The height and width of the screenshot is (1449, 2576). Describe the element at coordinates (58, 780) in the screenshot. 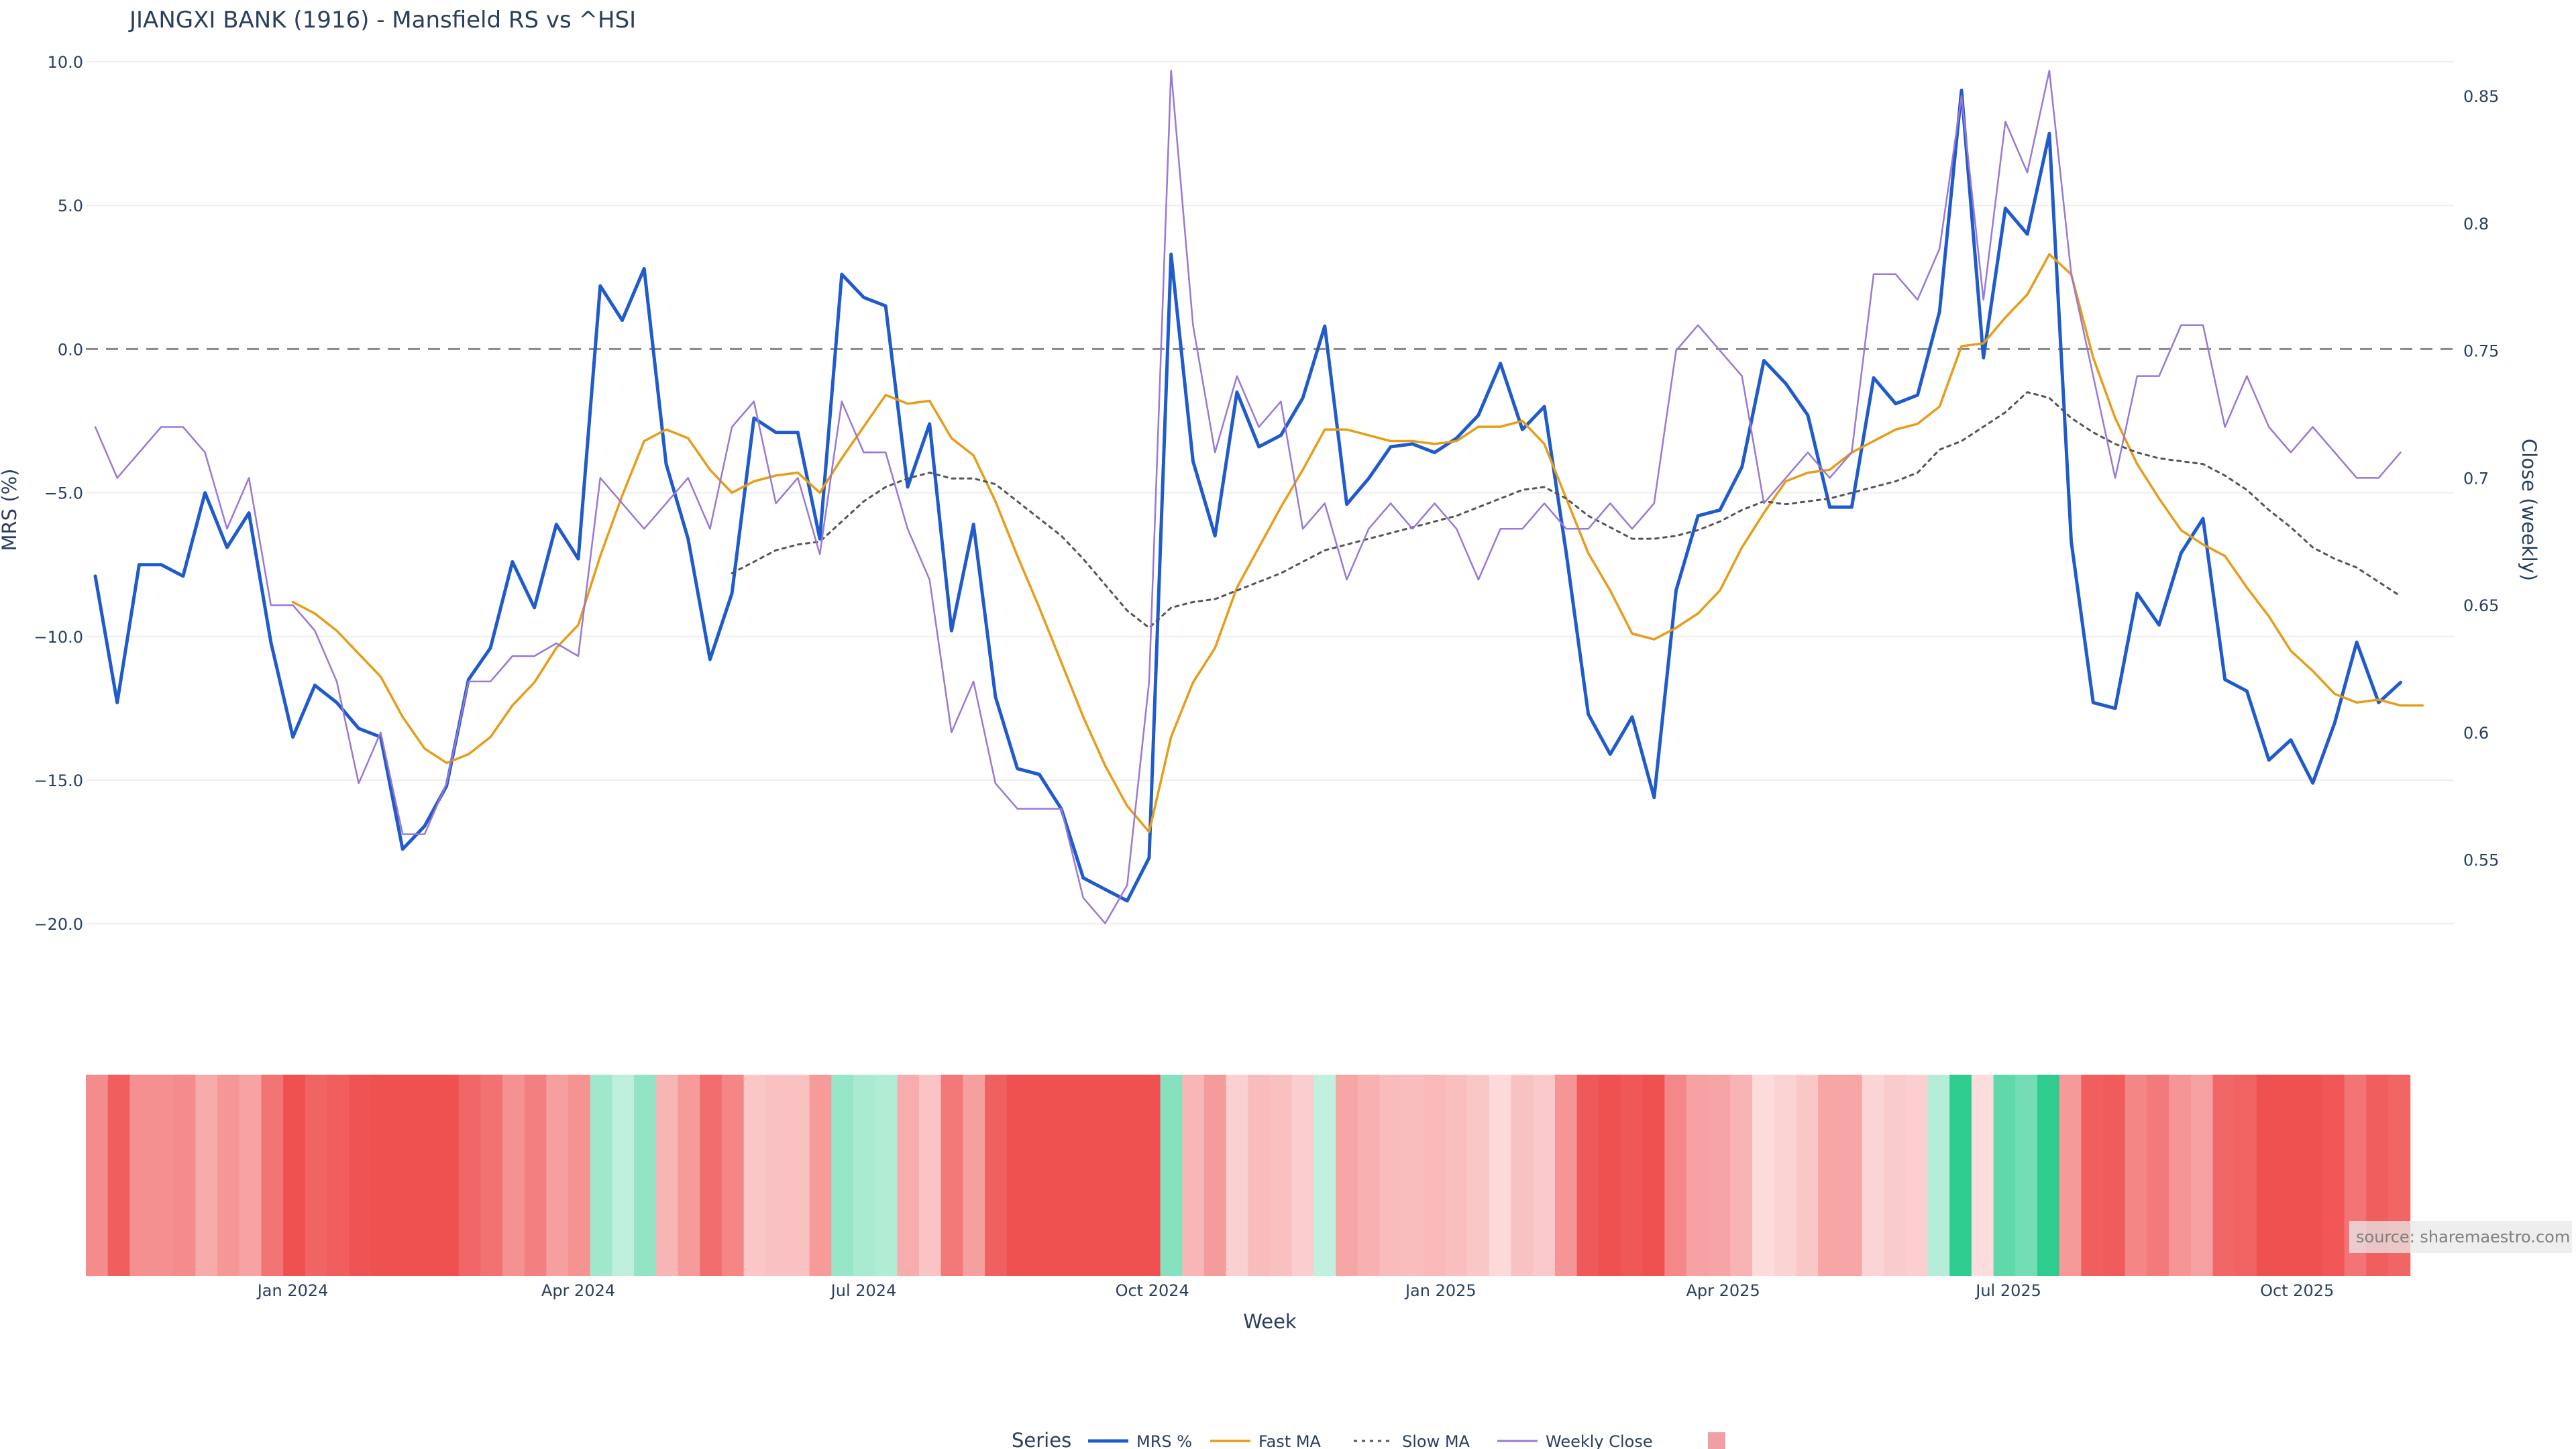

I see `y-tick-label: −15.0` at that location.